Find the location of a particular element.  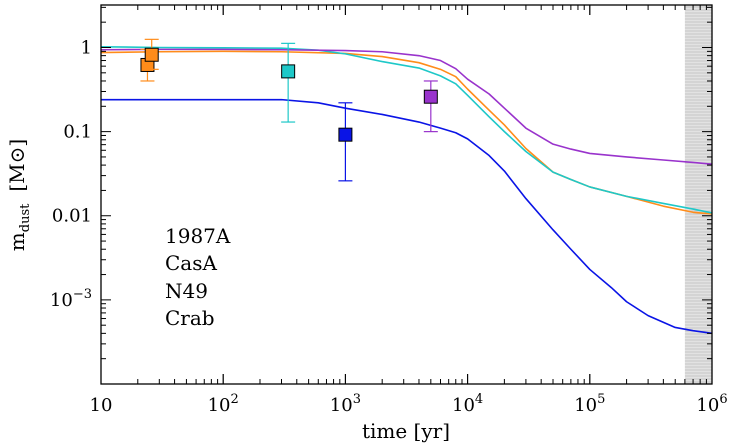

y-axis-title-unit: [M⊙] is located at coordinates (17, 165).